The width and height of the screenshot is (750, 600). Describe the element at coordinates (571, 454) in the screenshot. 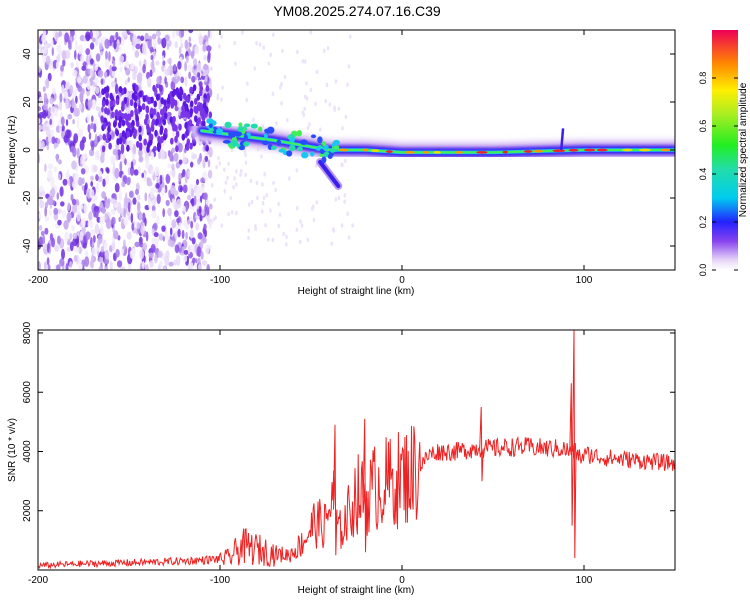

I see `snr-spike` at that location.